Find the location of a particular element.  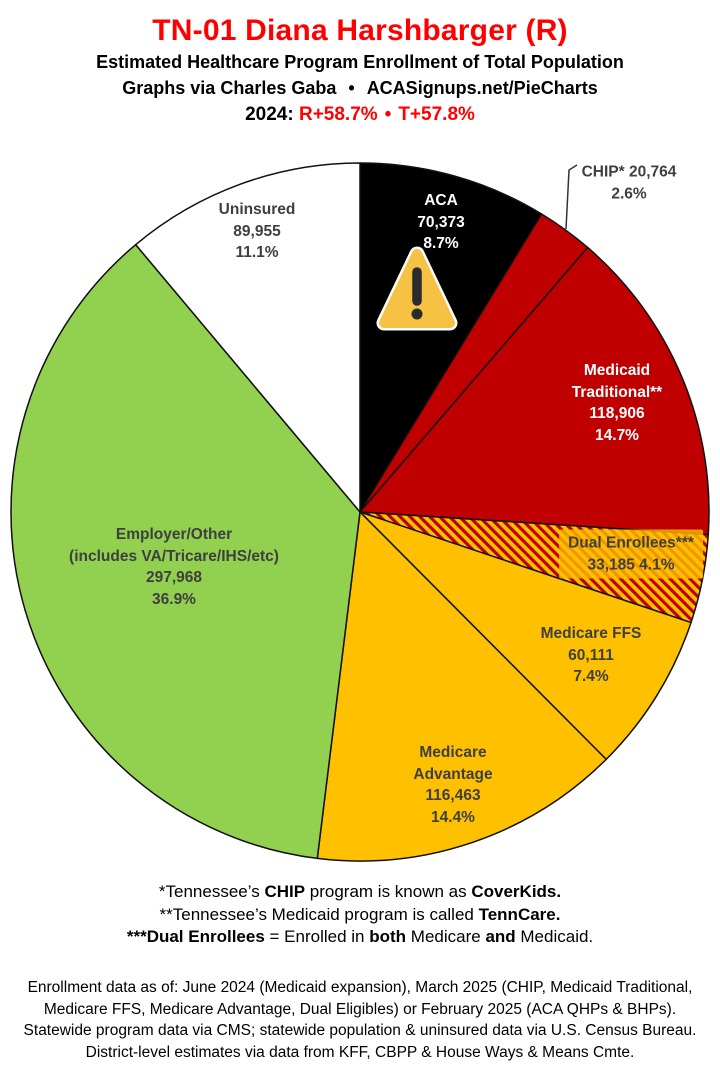

slice-name: ACA is located at coordinates (441, 200).